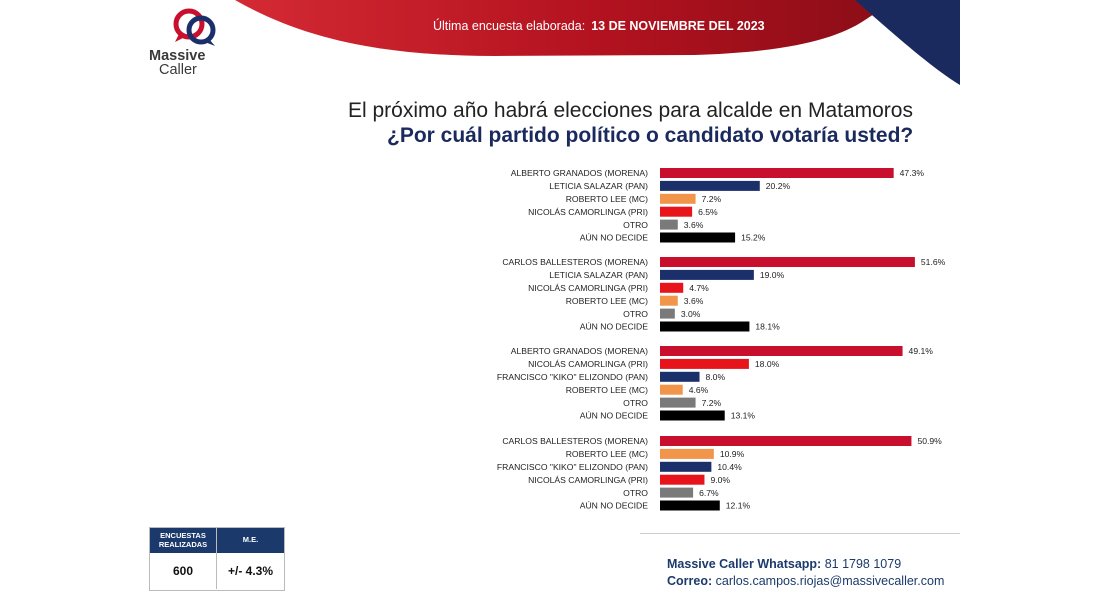 The height and width of the screenshot is (600, 1110). Describe the element at coordinates (509, 26) in the screenshot. I see `header-label: Última encuesta elaborada:` at that location.